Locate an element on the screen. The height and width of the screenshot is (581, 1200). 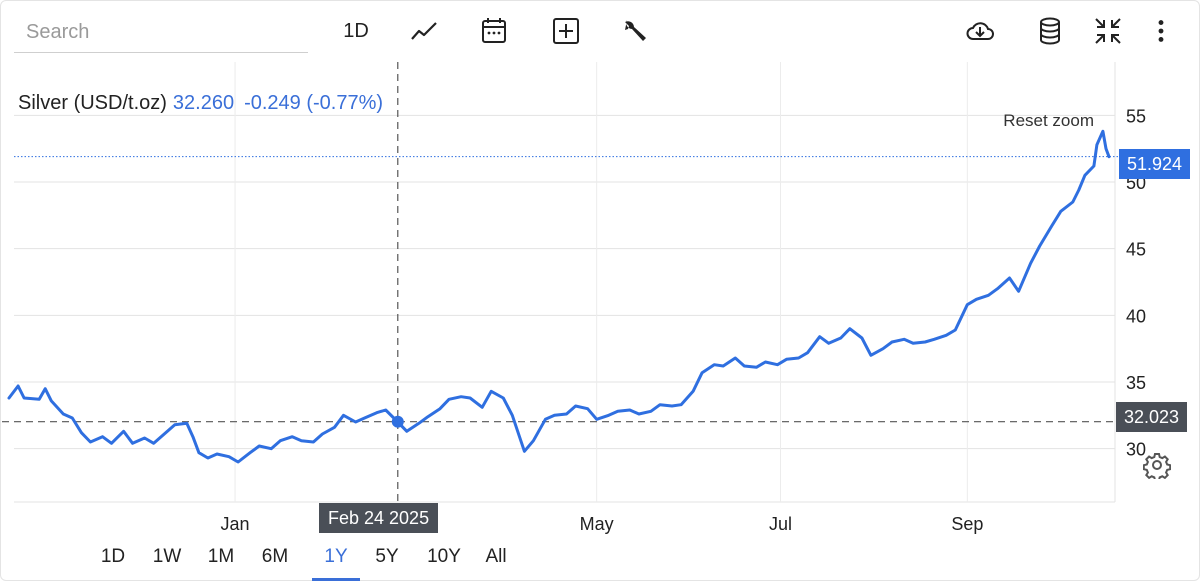
search-box is located at coordinates (161, 33).